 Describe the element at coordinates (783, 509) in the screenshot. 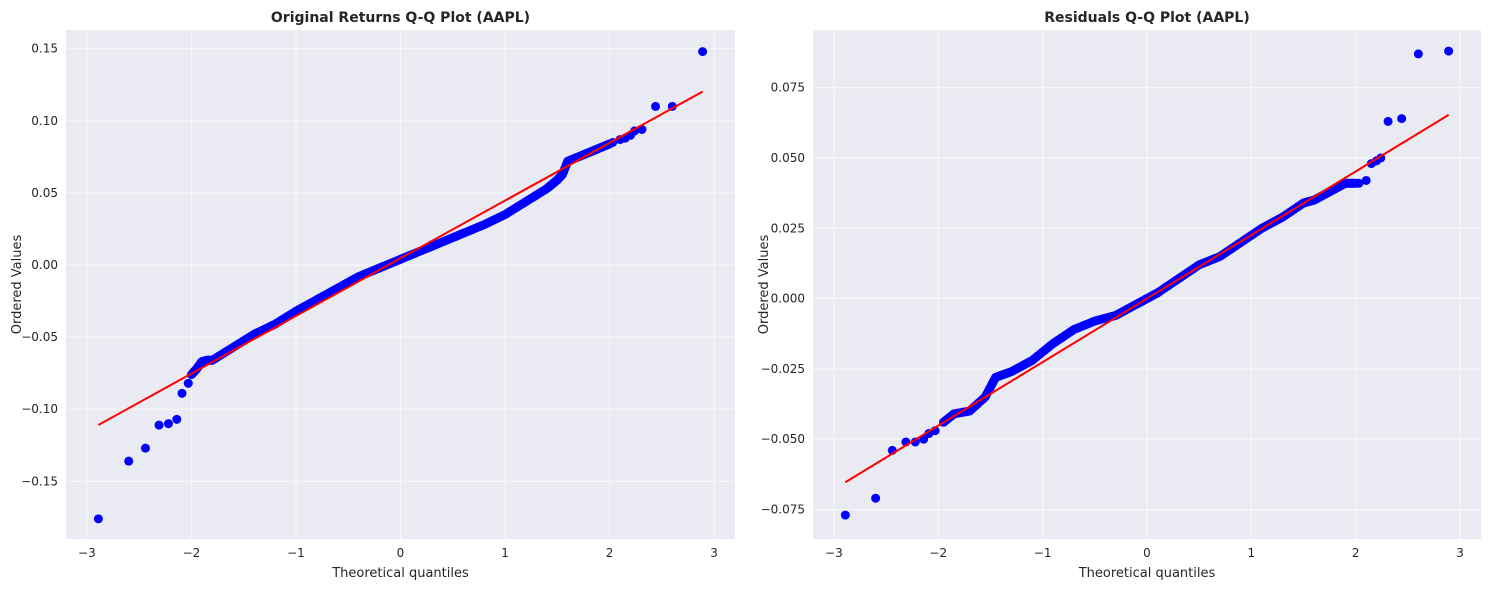

I see `y-tick-label: −0.075` at that location.